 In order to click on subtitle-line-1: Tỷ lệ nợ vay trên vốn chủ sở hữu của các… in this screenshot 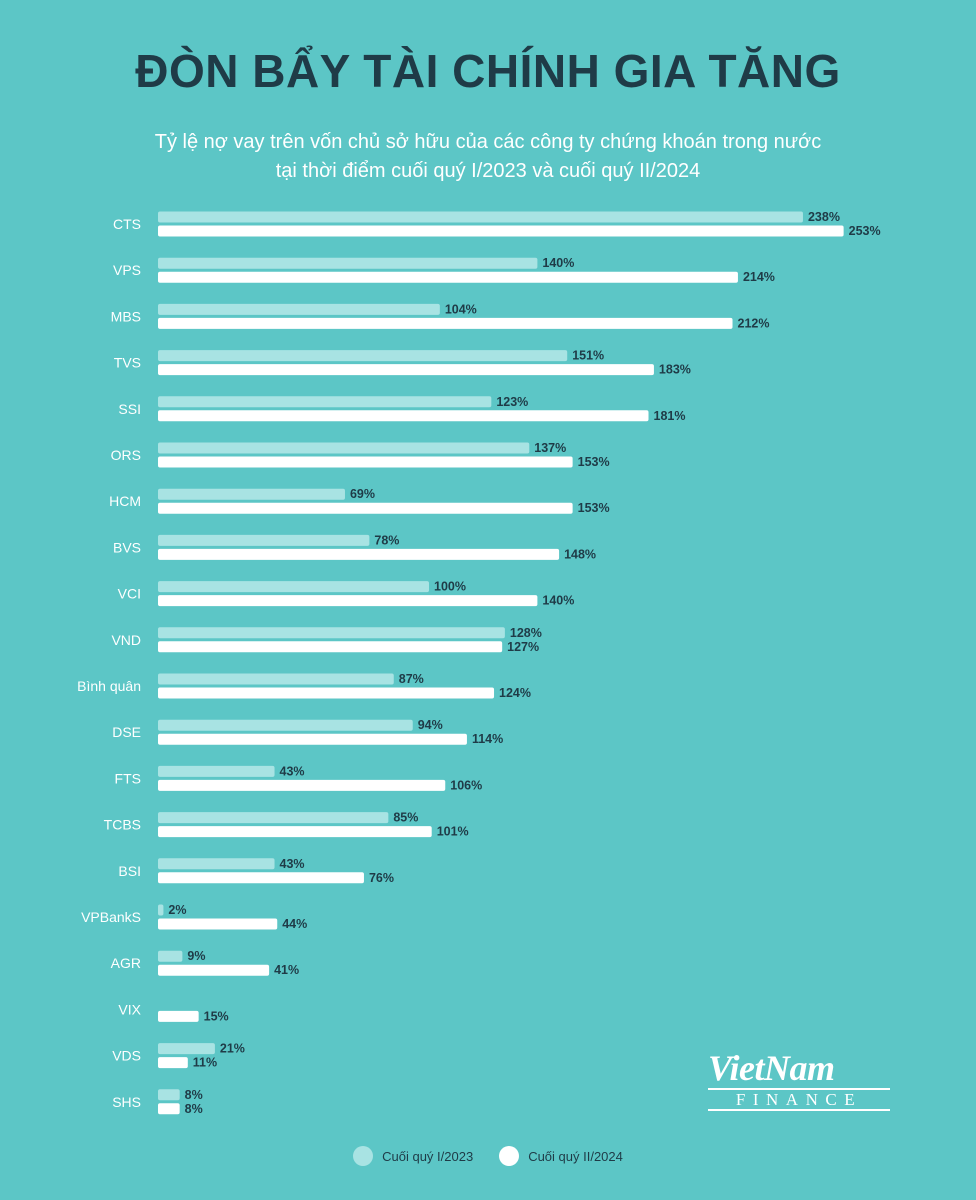, I will do `click(488, 142)`.